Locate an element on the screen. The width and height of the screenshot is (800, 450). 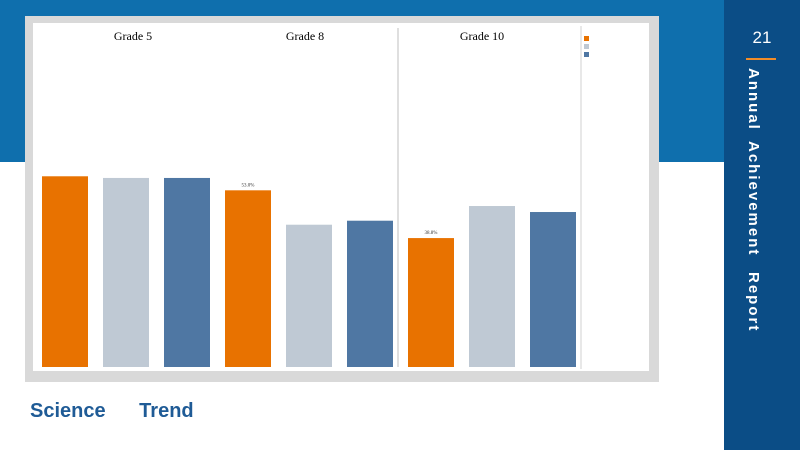
report-side-panel: 21 Annual Achievement Report is located at coordinates (762, 225).